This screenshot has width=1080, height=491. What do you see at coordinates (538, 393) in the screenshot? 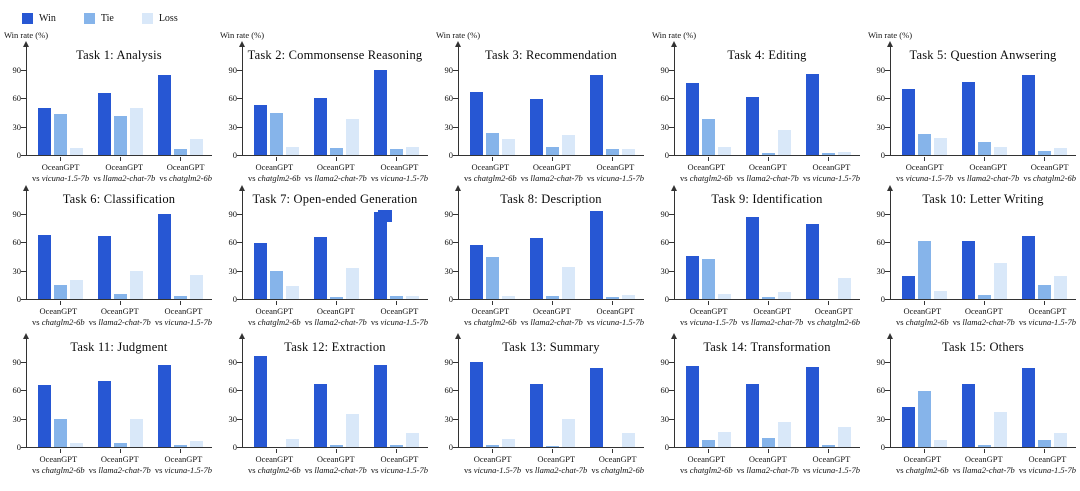
I see `plot-area: Task 13: Summary 0 30 60 90` at bounding box center [538, 393].